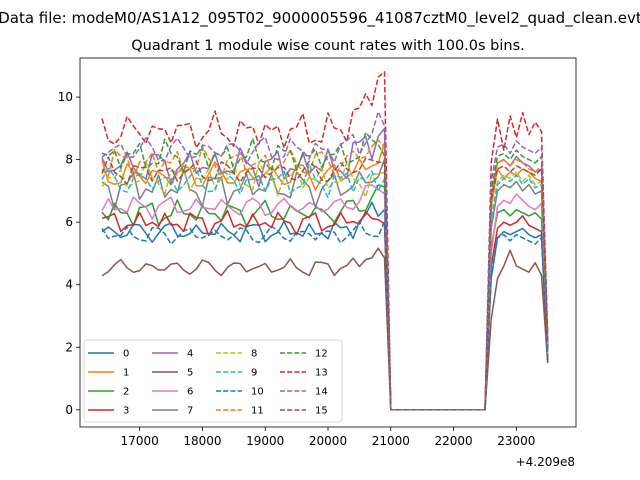 Image resolution: width=640 pixels, height=480 pixels. Describe the element at coordinates (453, 441) in the screenshot. I see `x-tick-label-22000: 22000` at that location.